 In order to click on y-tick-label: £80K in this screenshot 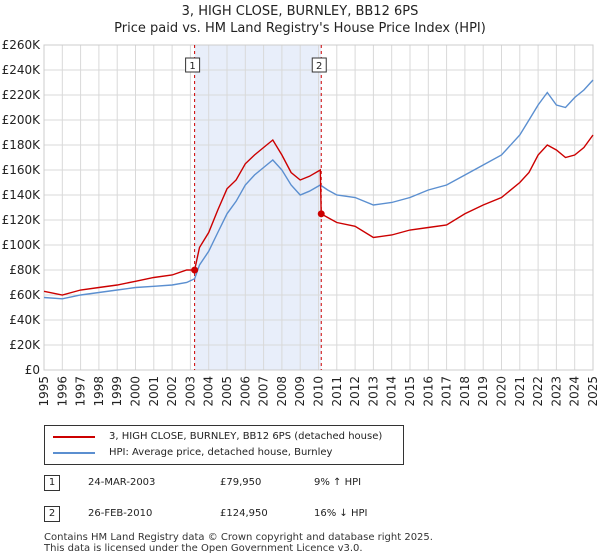, I will do `click(25, 270)`.